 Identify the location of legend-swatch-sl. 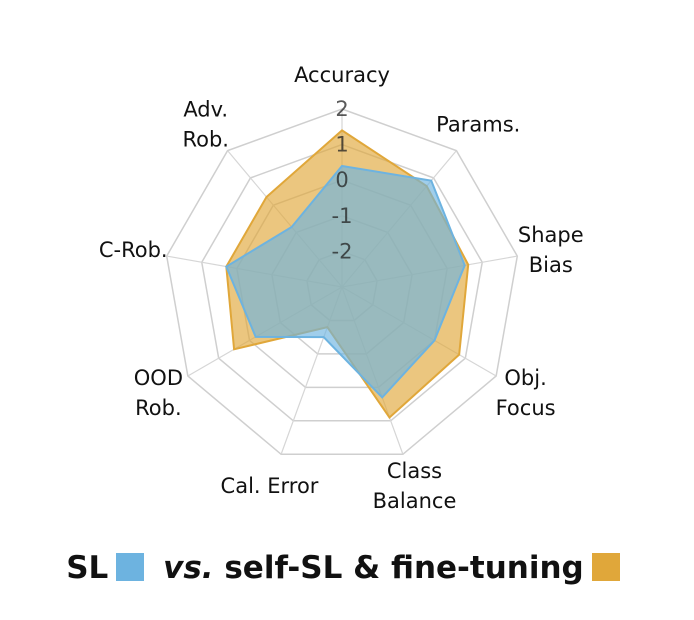
(130, 567).